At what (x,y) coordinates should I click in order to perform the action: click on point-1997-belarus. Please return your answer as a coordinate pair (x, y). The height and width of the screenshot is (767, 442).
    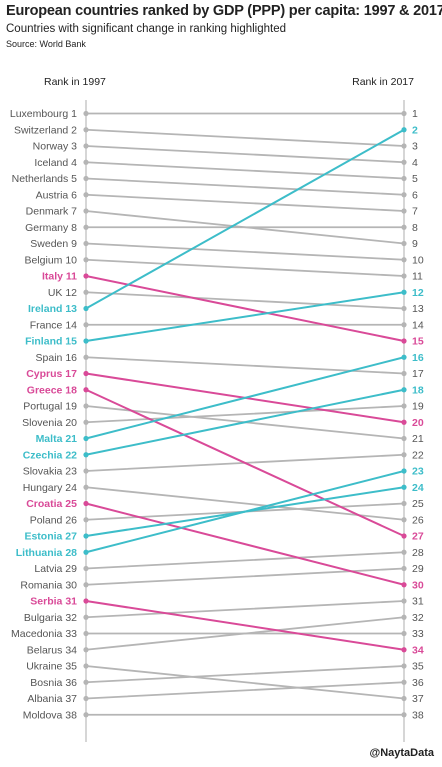
    Looking at the image, I should click on (86, 650).